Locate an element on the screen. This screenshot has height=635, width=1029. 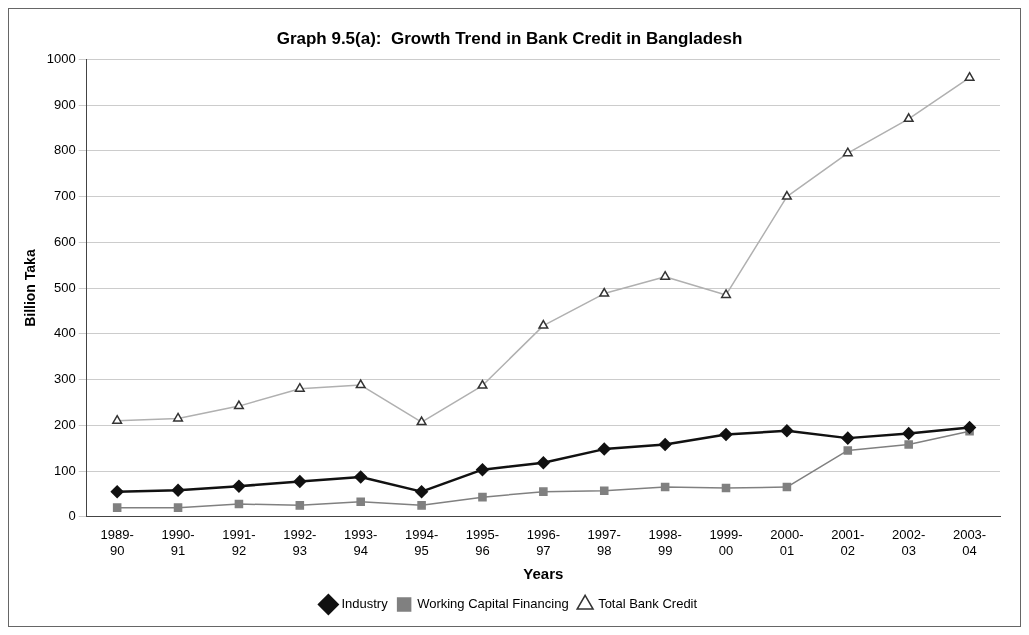
chart-title: Graph 9.5(a): Growth Trend in Bank Credit in Bangladesh is located at coordinates (509, 38).